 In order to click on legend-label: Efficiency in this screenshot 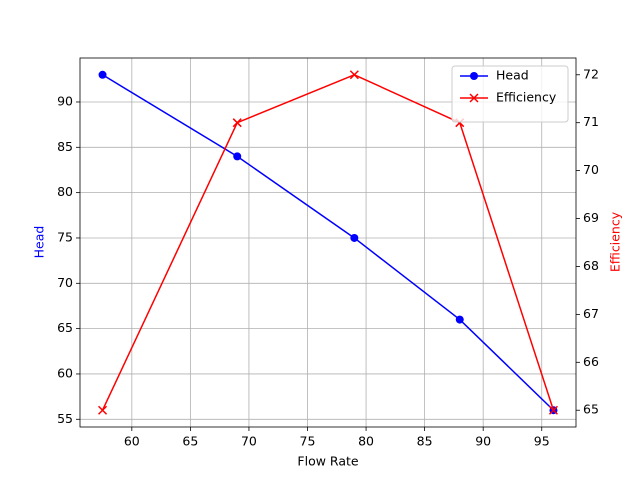, I will do `click(526, 97)`.